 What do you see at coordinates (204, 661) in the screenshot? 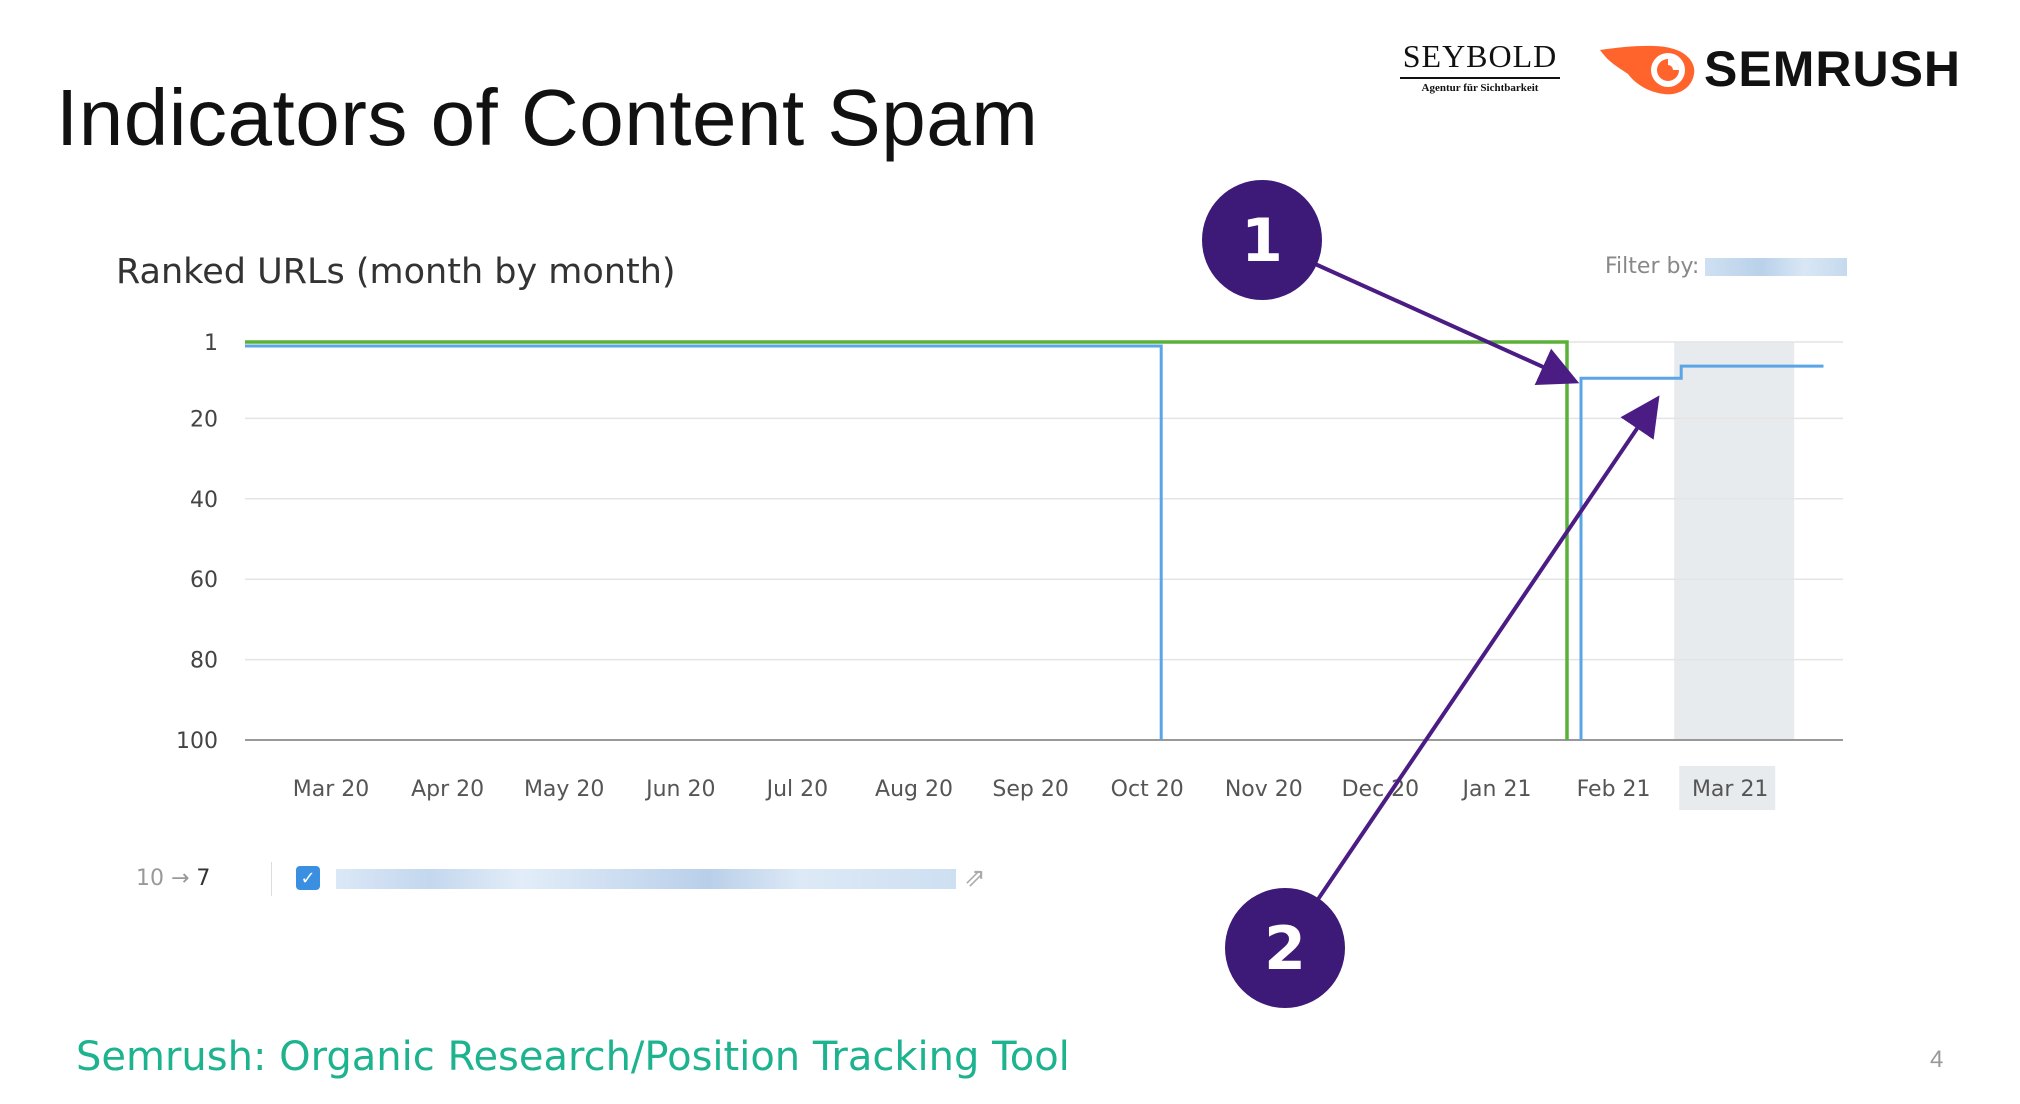
I see `y-tick-label: 80` at bounding box center [204, 661].